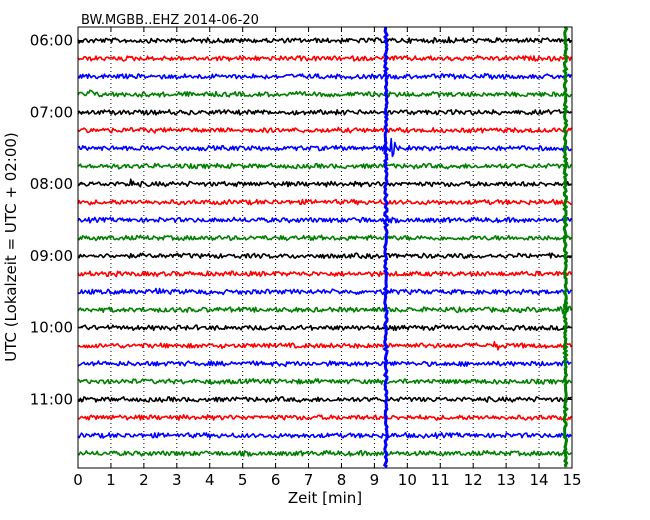 The image size is (650, 520). What do you see at coordinates (276, 480) in the screenshot?
I see `x-tick-label: 6` at bounding box center [276, 480].